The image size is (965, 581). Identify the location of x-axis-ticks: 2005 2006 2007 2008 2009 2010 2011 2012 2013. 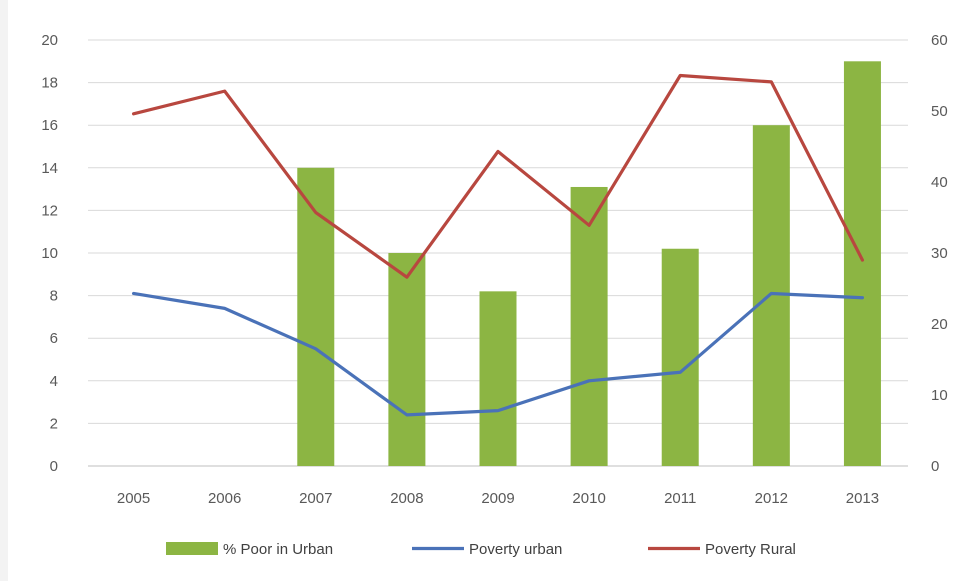
(498, 498).